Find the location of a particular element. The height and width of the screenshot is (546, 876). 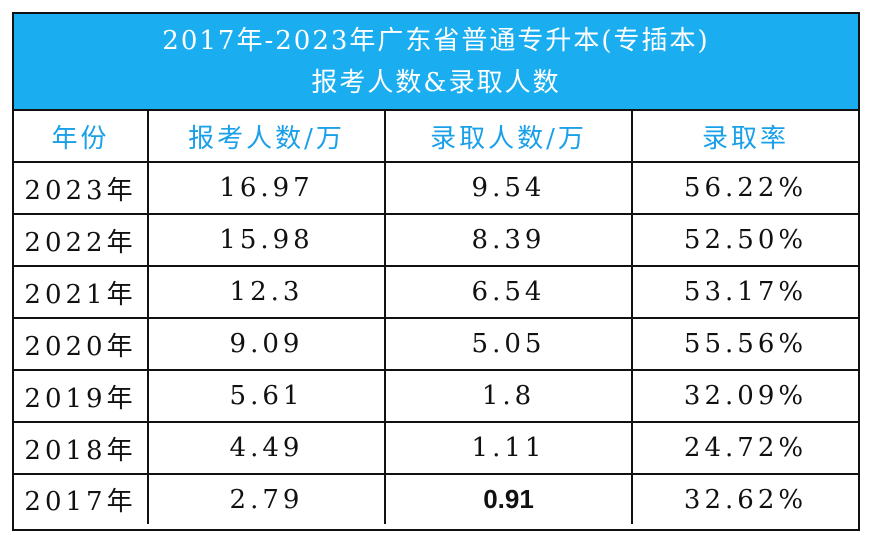

table-row: 2020年 9.09 5.05 55.56% is located at coordinates (436, 345).